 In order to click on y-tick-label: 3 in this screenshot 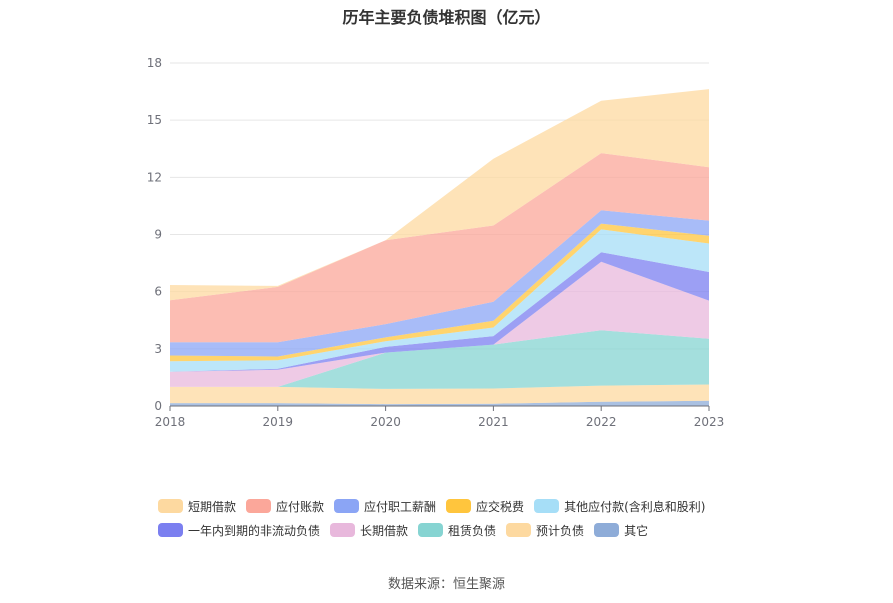, I will do `click(158, 349)`.